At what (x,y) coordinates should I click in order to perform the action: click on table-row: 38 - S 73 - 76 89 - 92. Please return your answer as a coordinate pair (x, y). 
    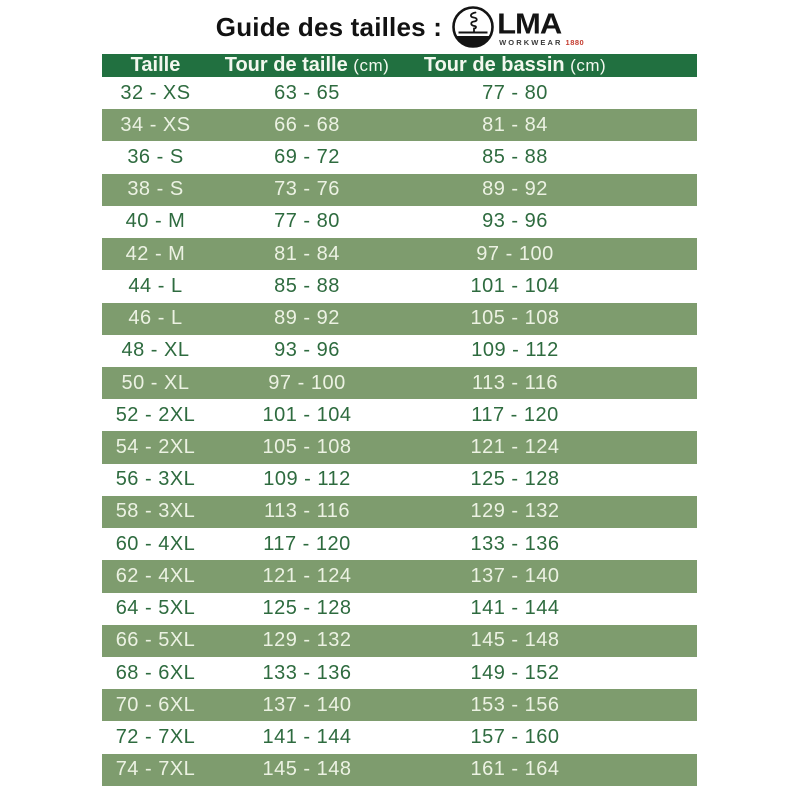
    Looking at the image, I should click on (399, 189).